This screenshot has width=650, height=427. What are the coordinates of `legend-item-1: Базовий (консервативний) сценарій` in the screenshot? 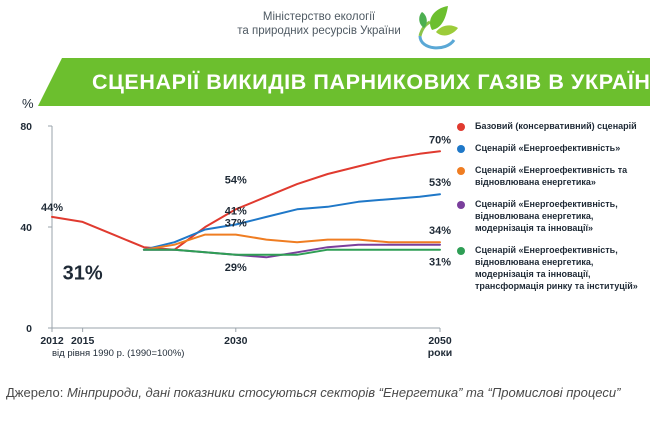 It's located at (552, 126).